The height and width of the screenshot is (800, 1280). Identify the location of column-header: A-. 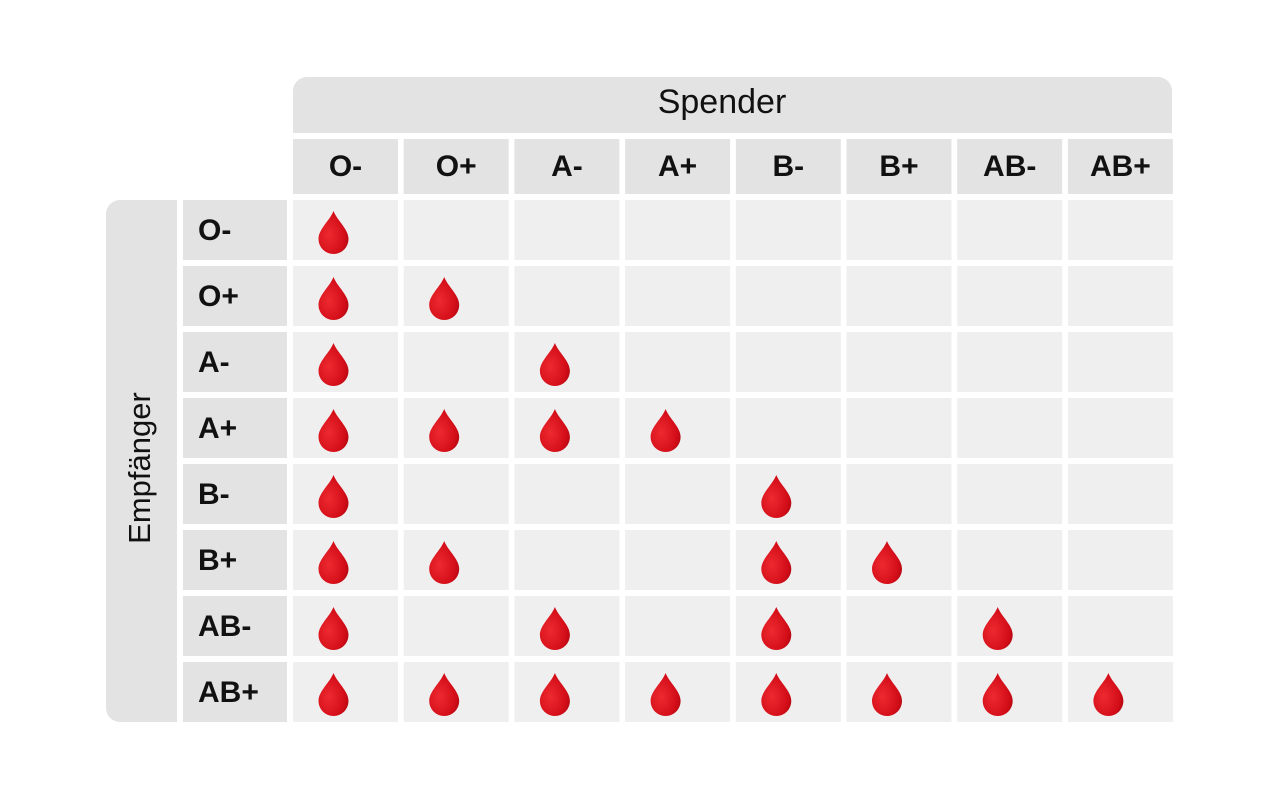
(567, 166).